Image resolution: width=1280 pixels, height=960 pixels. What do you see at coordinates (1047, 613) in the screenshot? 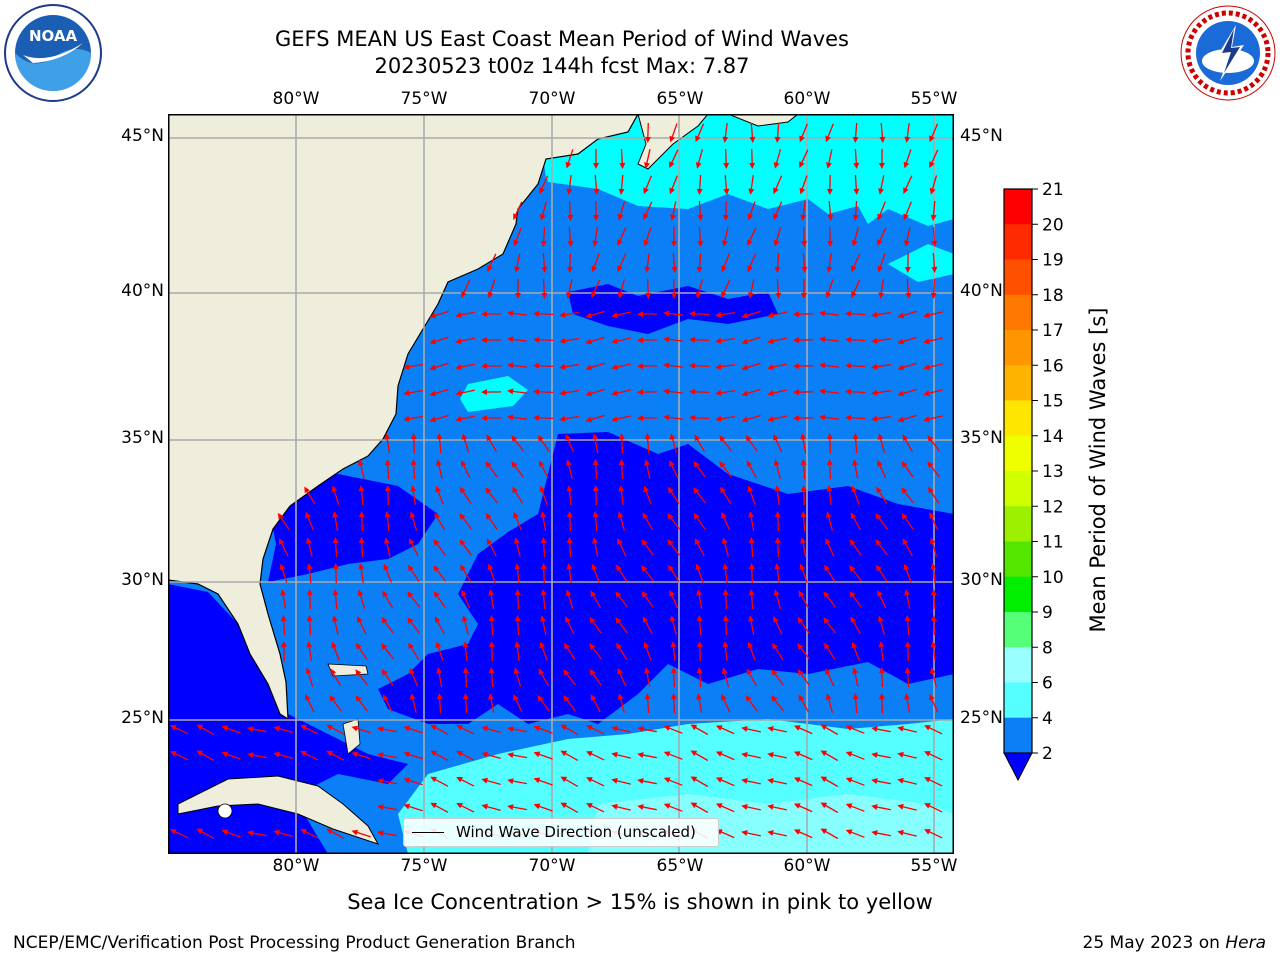
I see `colorbar-tick-label: 9` at bounding box center [1047, 613].